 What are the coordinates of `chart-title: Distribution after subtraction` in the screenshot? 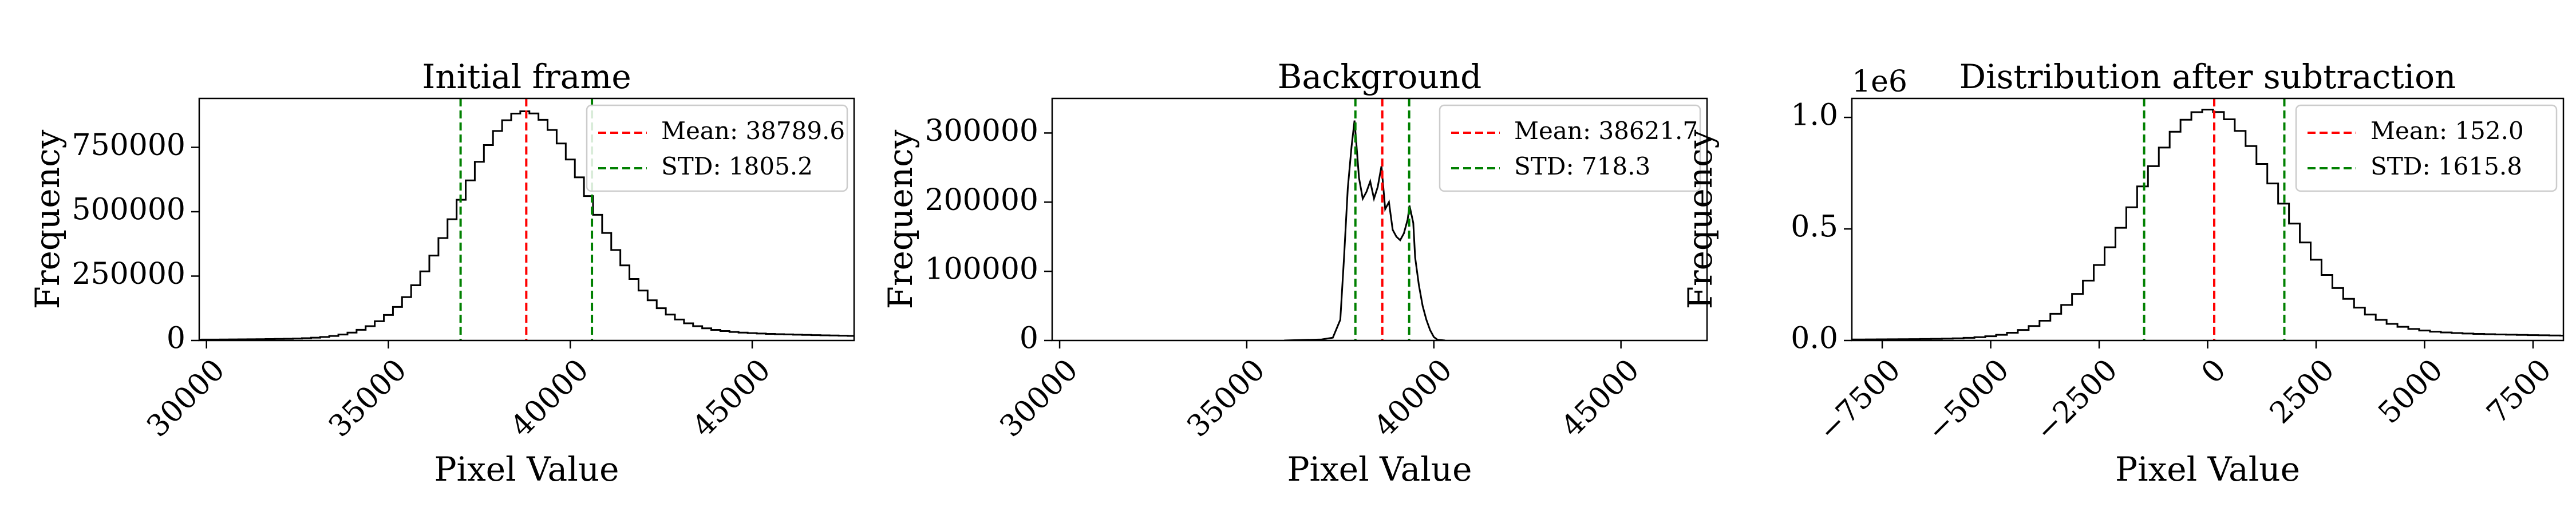 It's located at (2207, 76).